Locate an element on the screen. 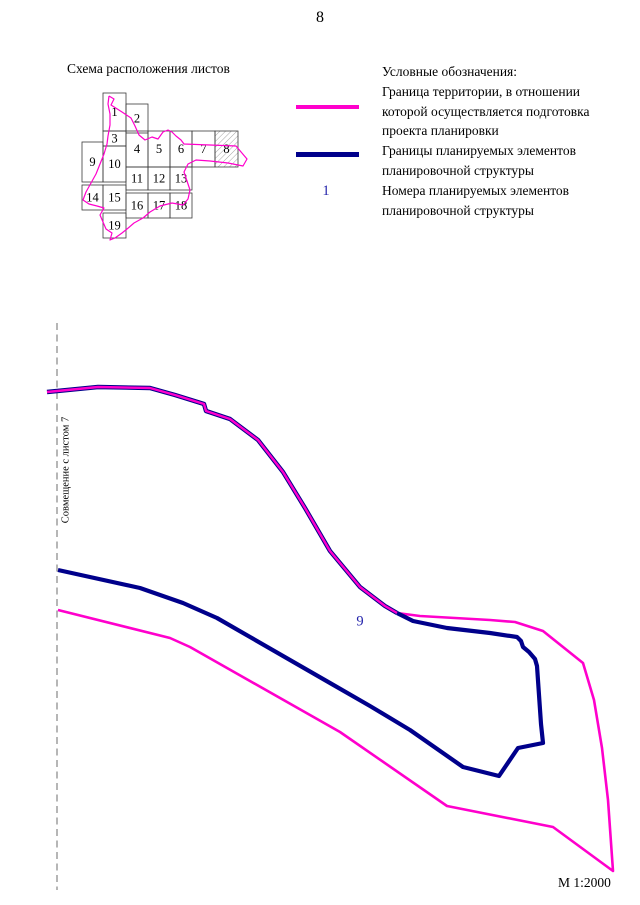  territory-boundary-line-swatch is located at coordinates (327, 107).